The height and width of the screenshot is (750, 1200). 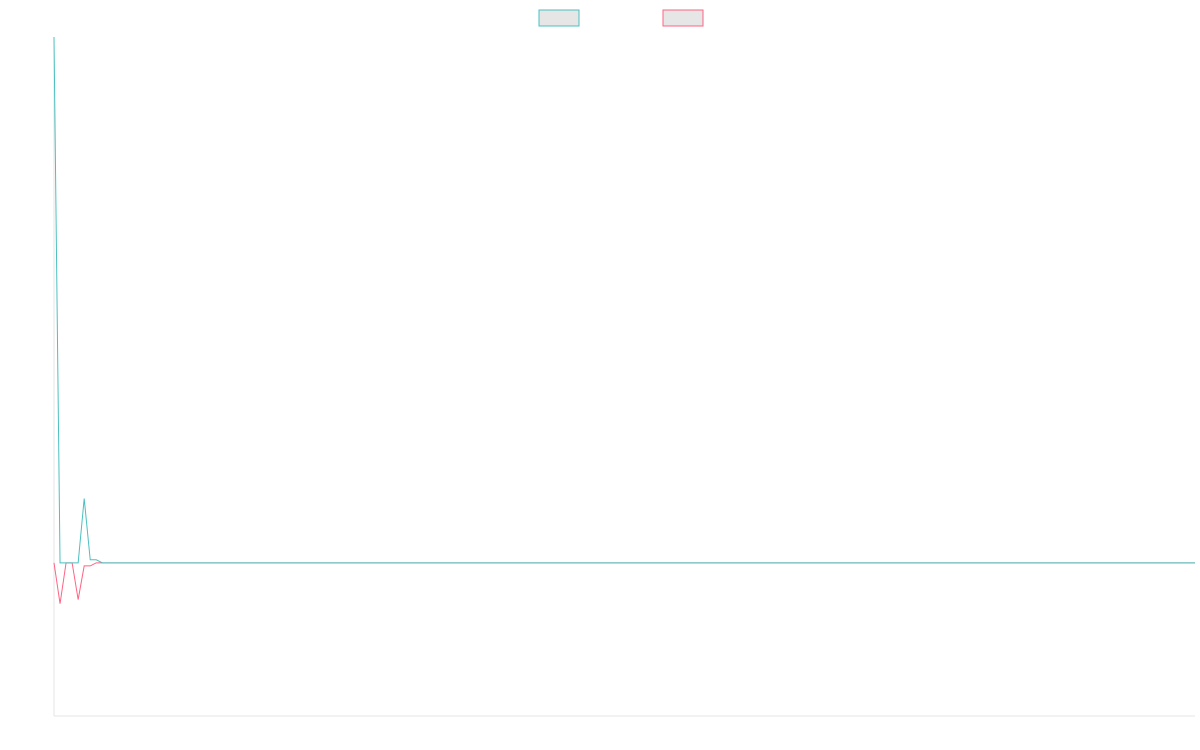 I want to click on legend, so click(x=621, y=18).